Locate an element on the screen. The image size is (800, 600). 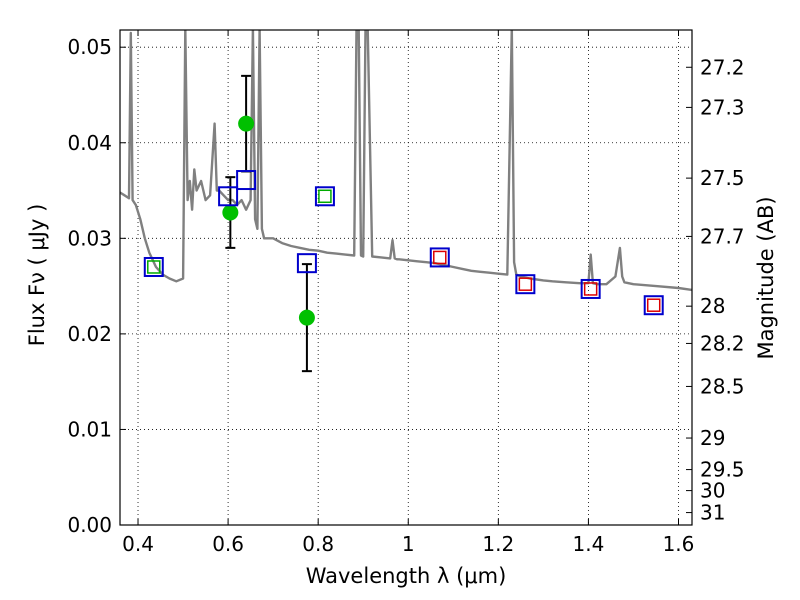
magnitude-tick-label: 27.5 is located at coordinates (722, 178).